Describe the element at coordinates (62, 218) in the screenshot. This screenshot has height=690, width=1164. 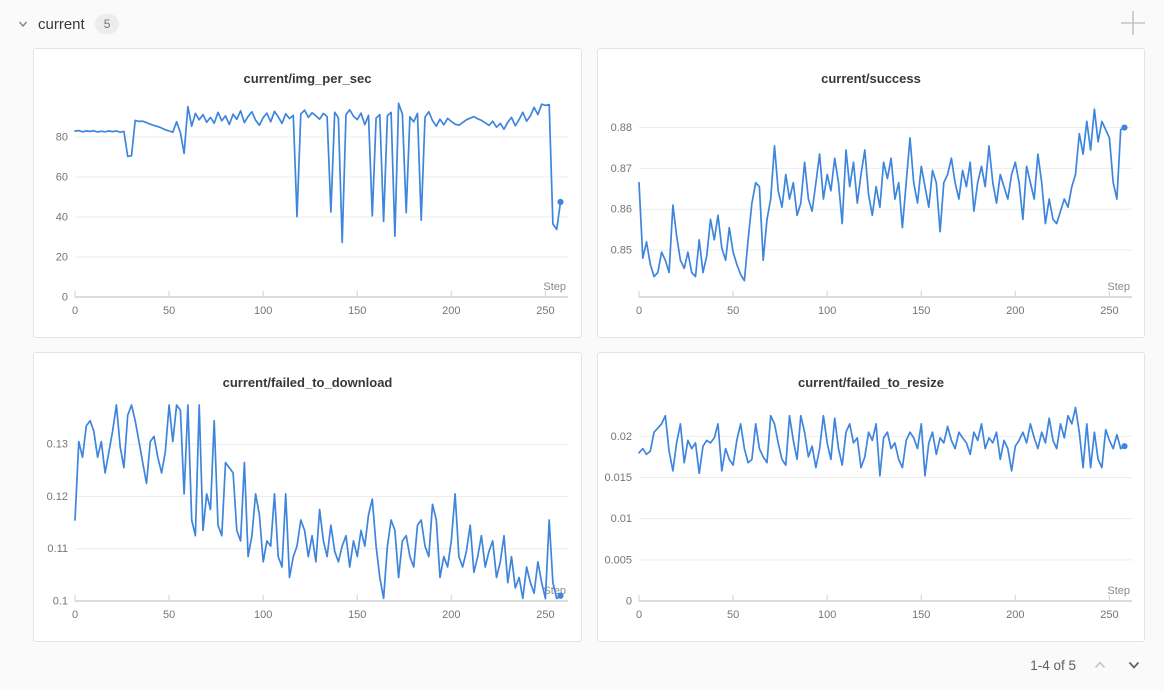
I see `svg-text: 40` at that location.